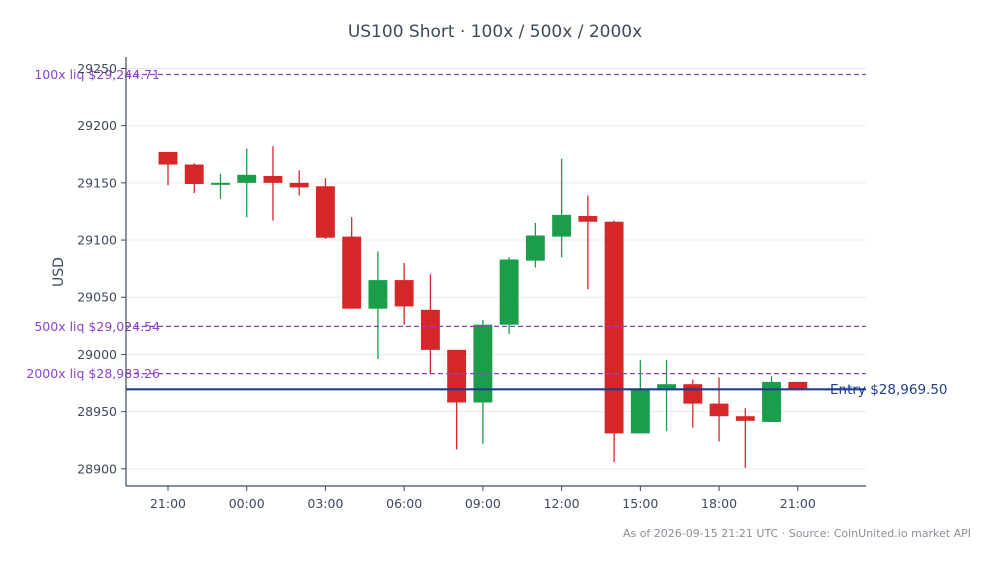  I want to click on liq-500x-label: 500x liq $29,024.54, so click(97, 326).